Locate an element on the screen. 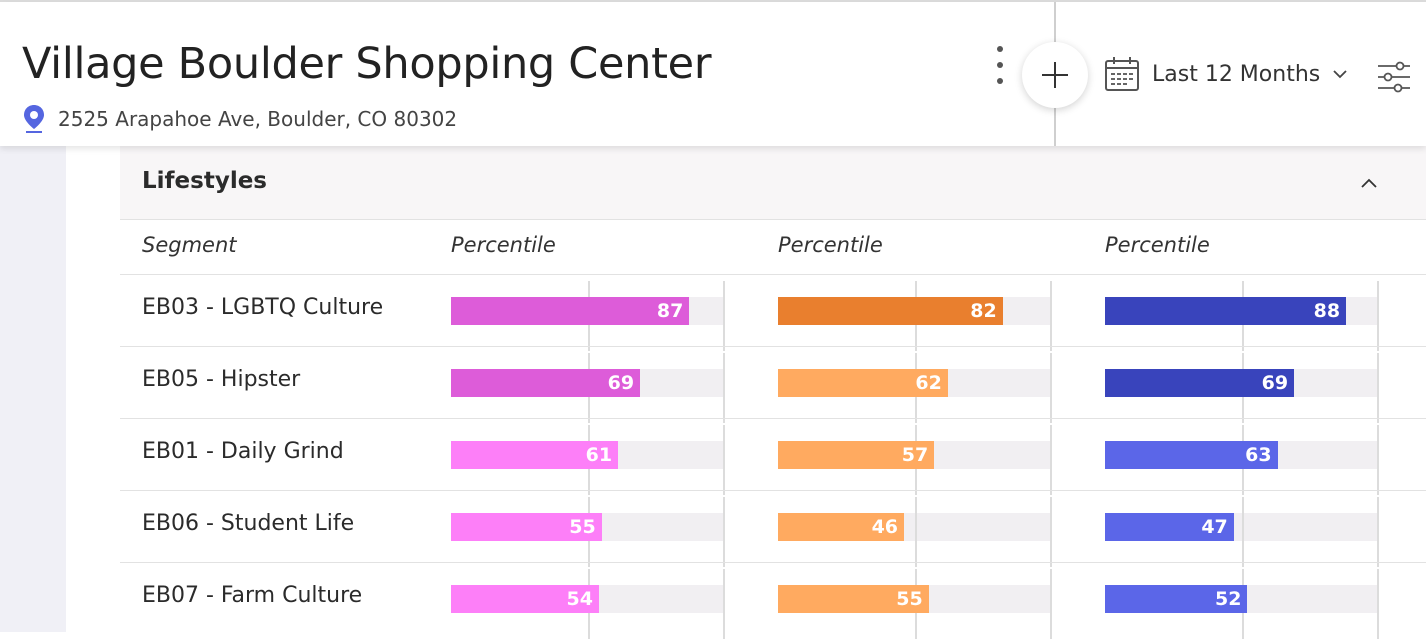 The width and height of the screenshot is (1426, 639). percentile-bar: 61 is located at coordinates (535, 455).